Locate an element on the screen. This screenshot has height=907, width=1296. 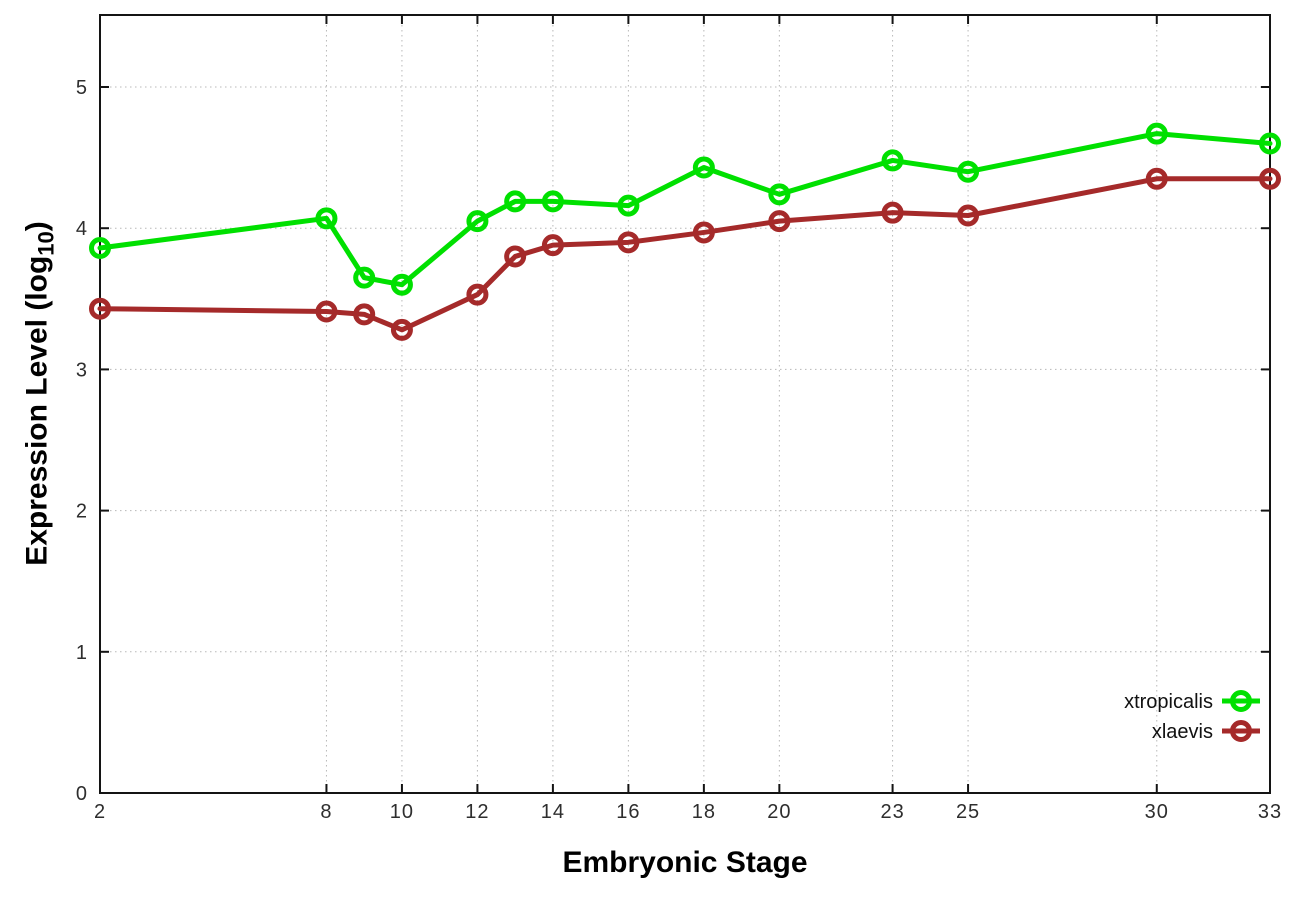
x-tick-label: 8 is located at coordinates (326, 812).